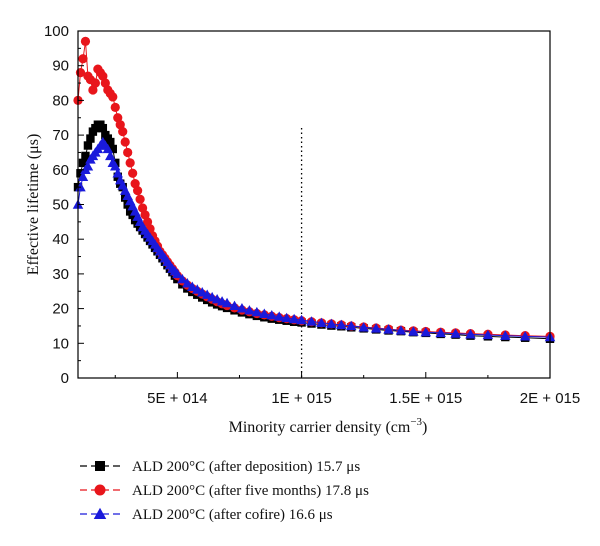 This screenshot has height=546, width=600. Describe the element at coordinates (60, 135) in the screenshot. I see `y-tick-label: 70` at that location.